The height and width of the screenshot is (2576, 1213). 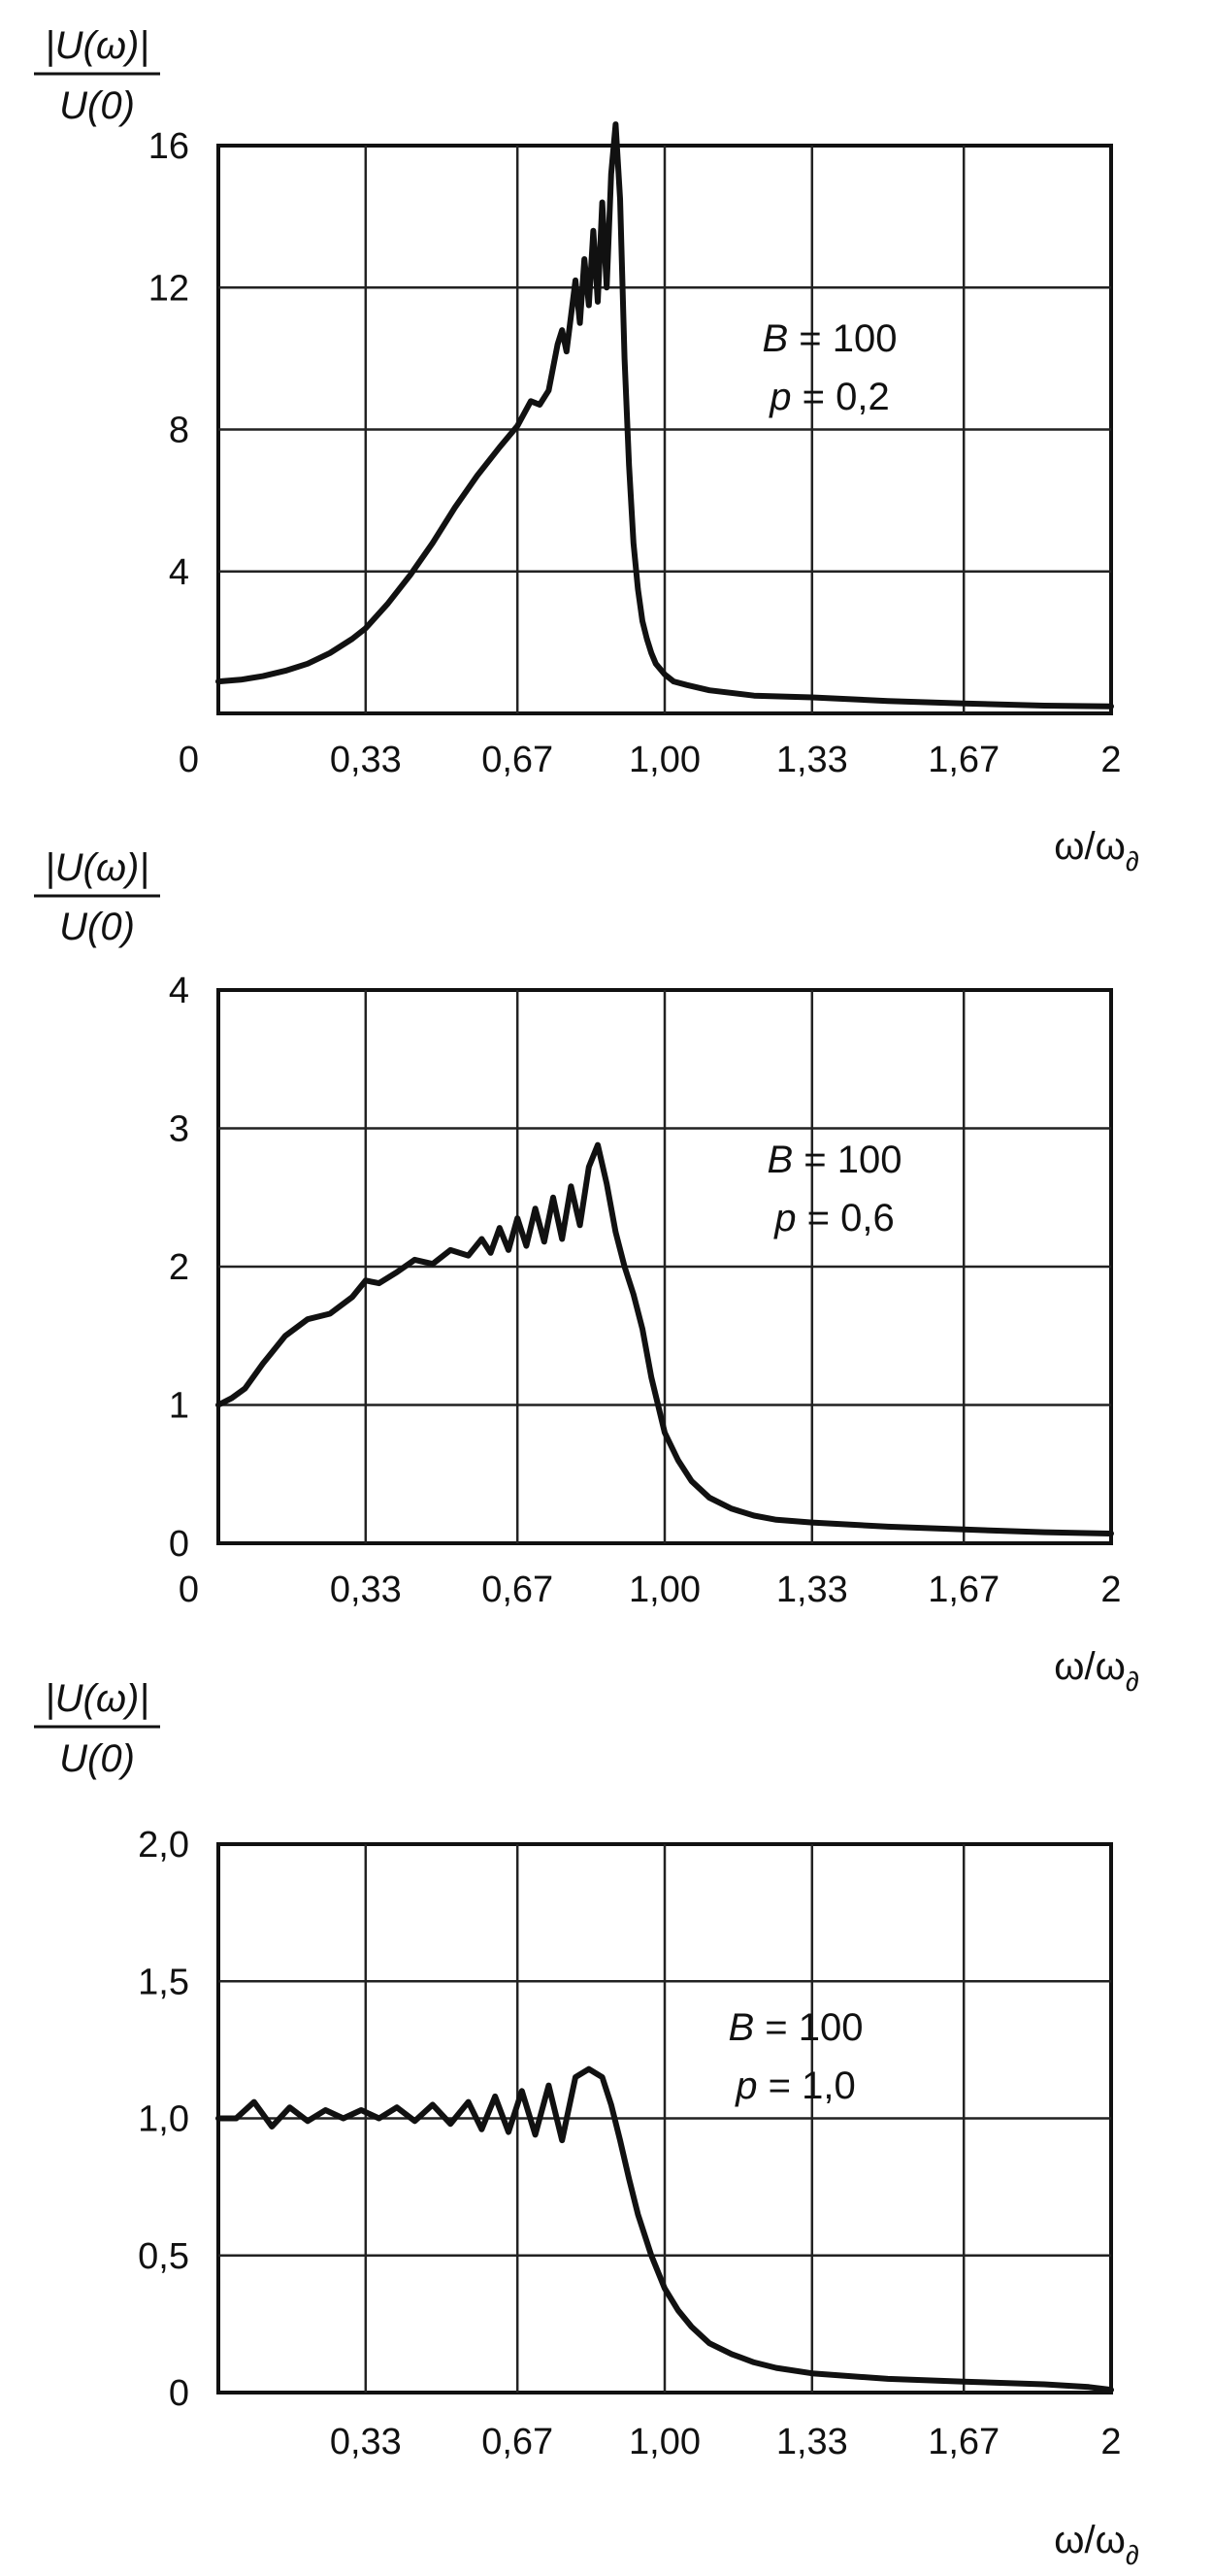 What do you see at coordinates (179, 431) in the screenshot?
I see `y-tick-label: 8` at bounding box center [179, 431].